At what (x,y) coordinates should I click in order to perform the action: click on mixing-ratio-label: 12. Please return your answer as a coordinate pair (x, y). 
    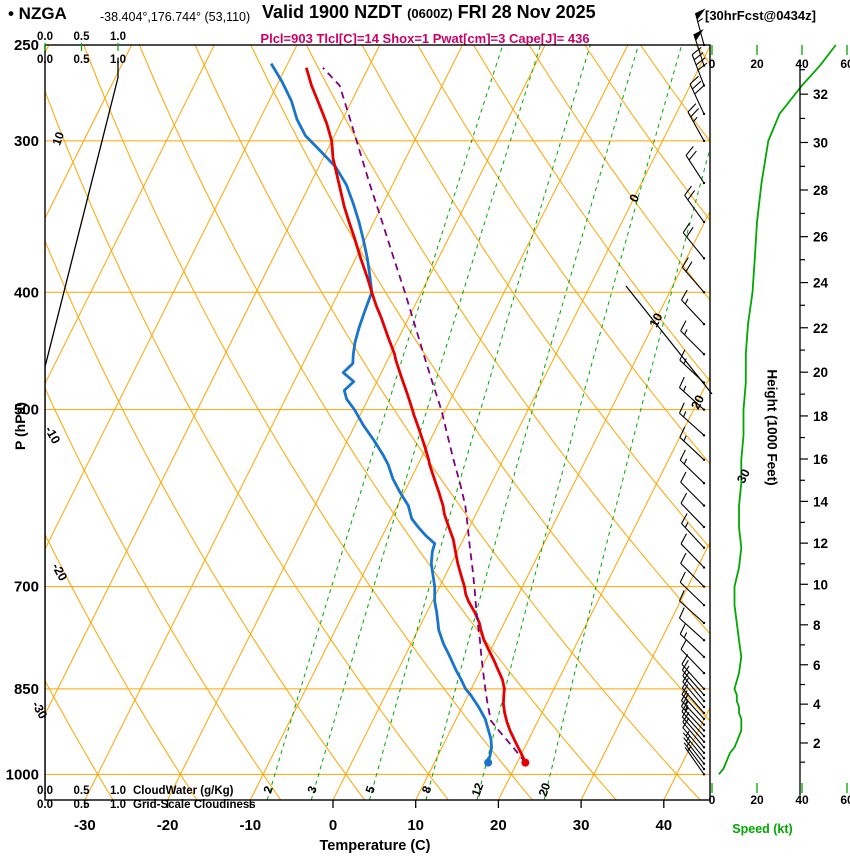
    Looking at the image, I should click on (478, 790).